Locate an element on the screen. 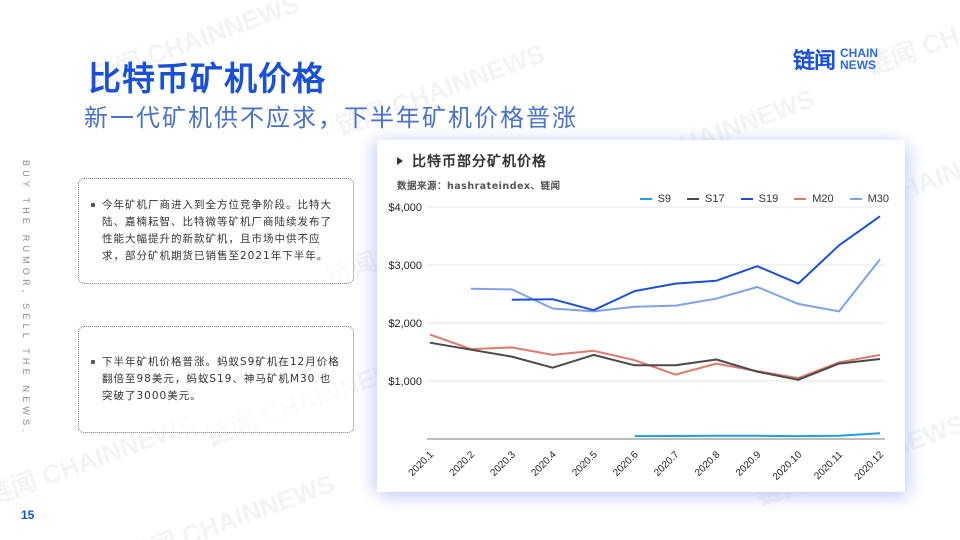 The image size is (960, 540). chart-title: 比特币部分矿机价格 is located at coordinates (472, 161).